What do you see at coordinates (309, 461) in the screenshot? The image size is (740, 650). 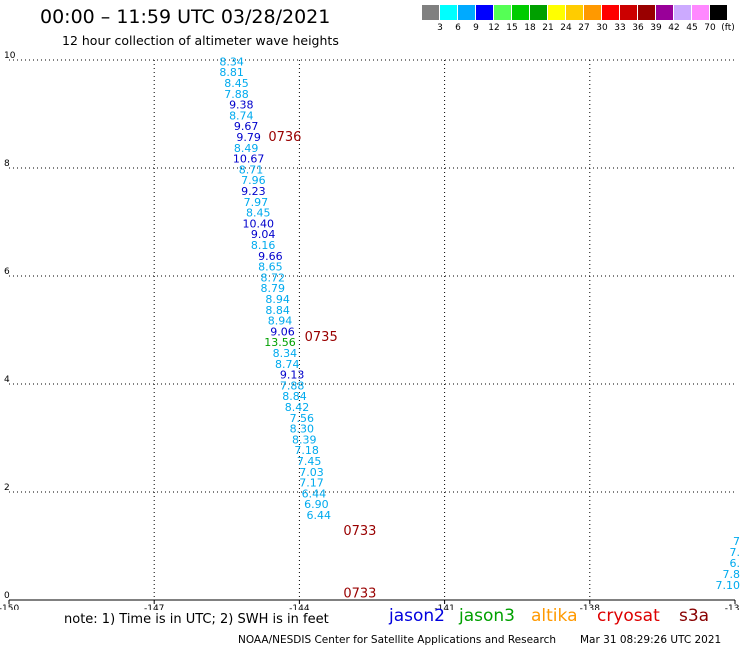 I see `data-point-label: 7.45` at bounding box center [309, 461].